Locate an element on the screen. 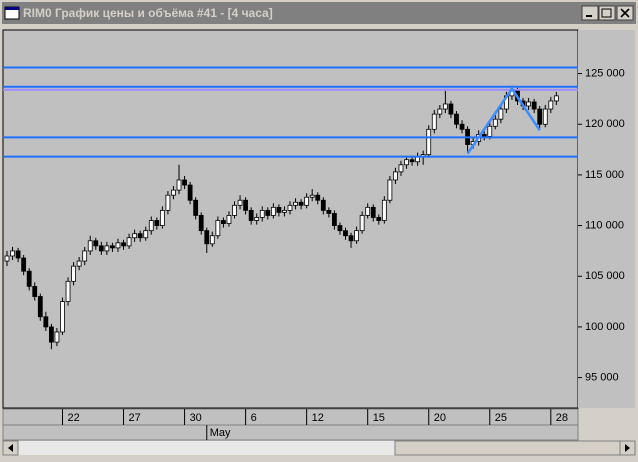 Image resolution: width=638 pixels, height=462 pixels. close-button is located at coordinates (625, 13).